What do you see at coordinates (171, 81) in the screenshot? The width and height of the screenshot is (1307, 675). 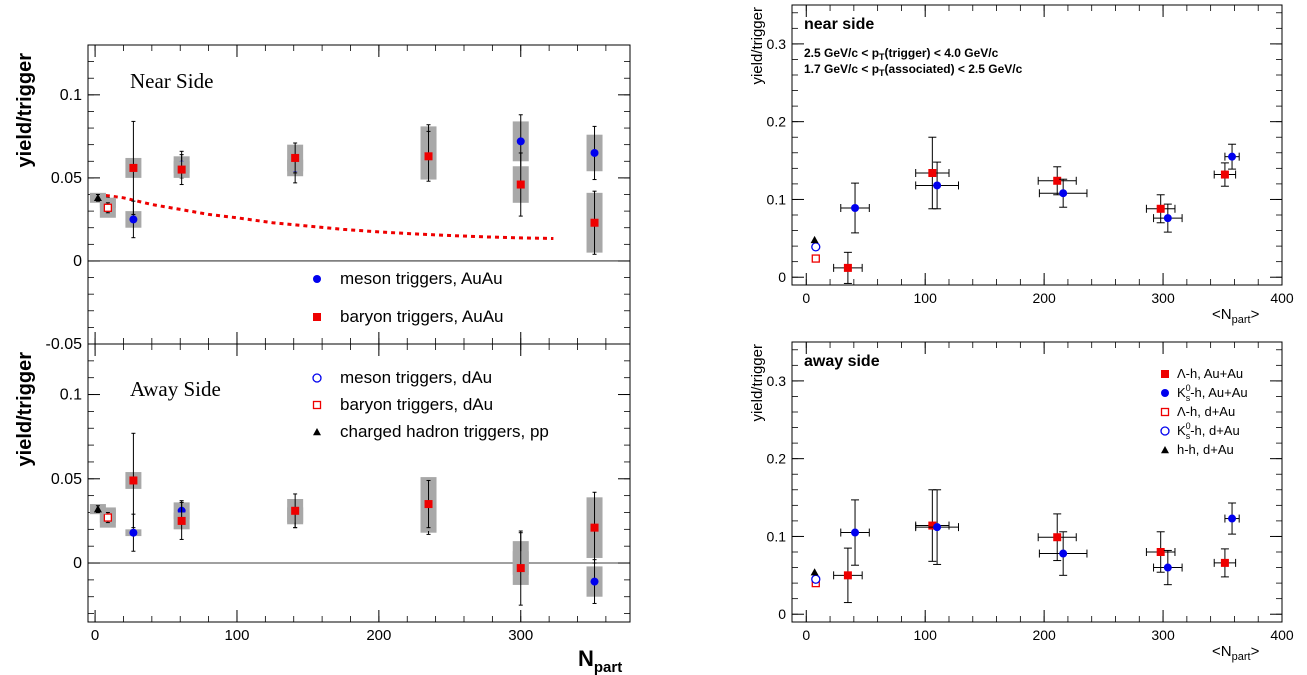 I see `panel-title: Near Side` at bounding box center [171, 81].